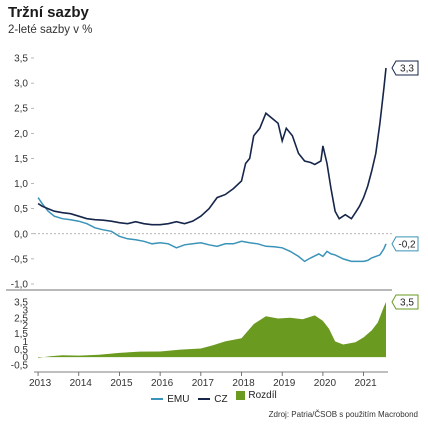 This screenshot has width=428, height=428. Describe the element at coordinates (21, 159) in the screenshot. I see `top-y-tick-label: 1,5` at that location.